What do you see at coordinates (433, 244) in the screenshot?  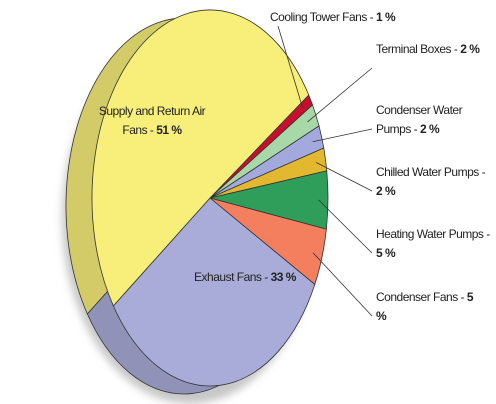 I see `slice-label: Heating Water Pumps - 5 %` at bounding box center [433, 244].